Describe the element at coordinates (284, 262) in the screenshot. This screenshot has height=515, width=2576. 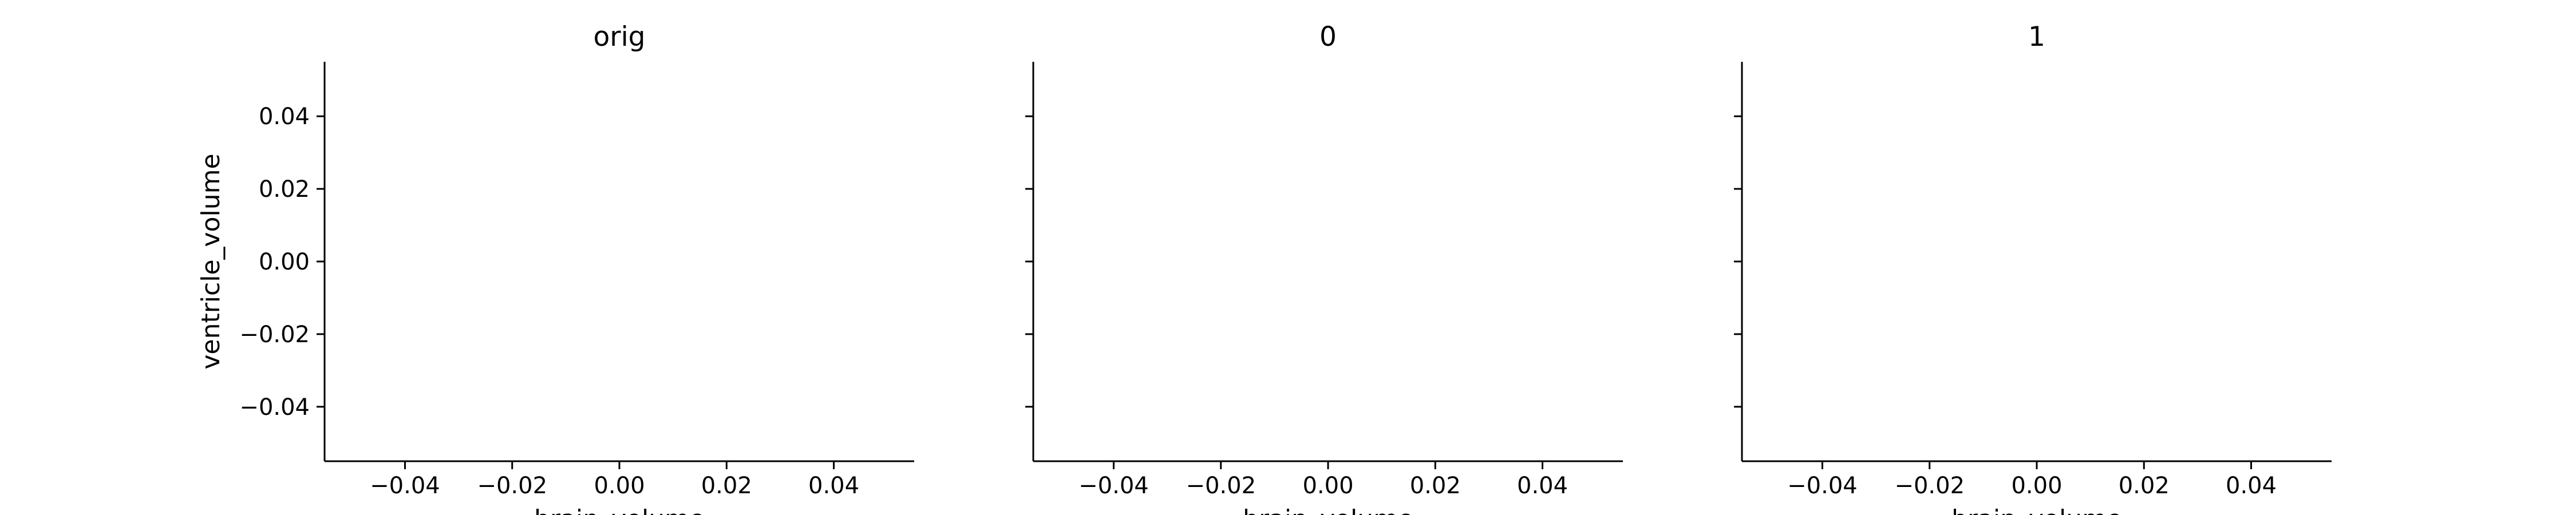
I see `y-tick-label: 0.00` at that location.